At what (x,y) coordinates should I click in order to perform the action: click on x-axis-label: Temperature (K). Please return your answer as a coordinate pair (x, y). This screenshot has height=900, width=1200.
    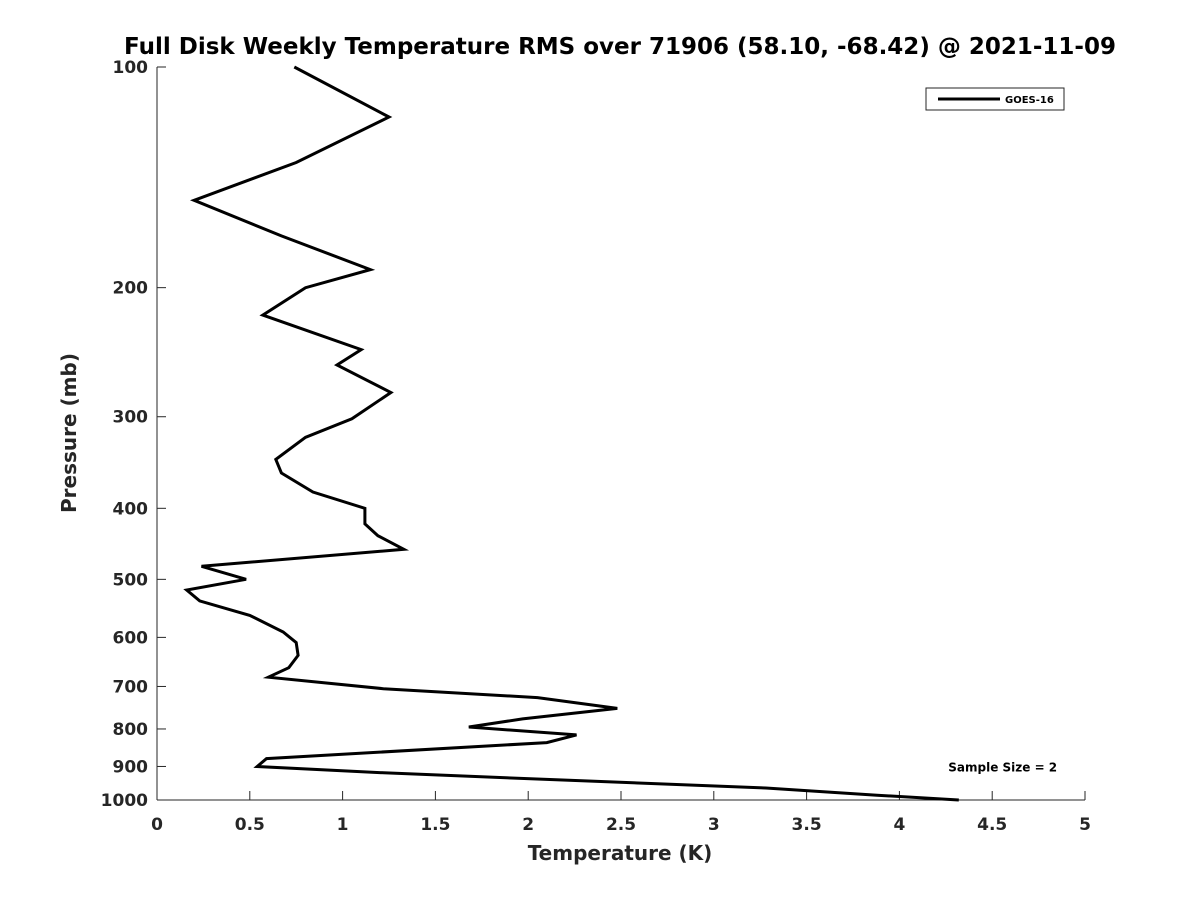
    Looking at the image, I should click on (620, 853).